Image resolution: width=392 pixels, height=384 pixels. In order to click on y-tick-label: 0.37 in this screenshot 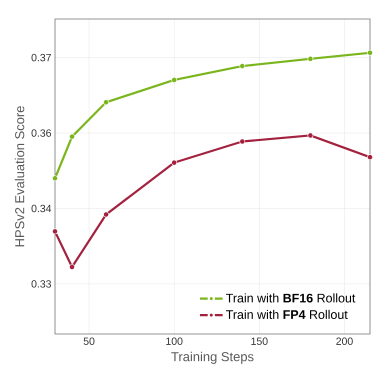, I will do `click(41, 58)`.